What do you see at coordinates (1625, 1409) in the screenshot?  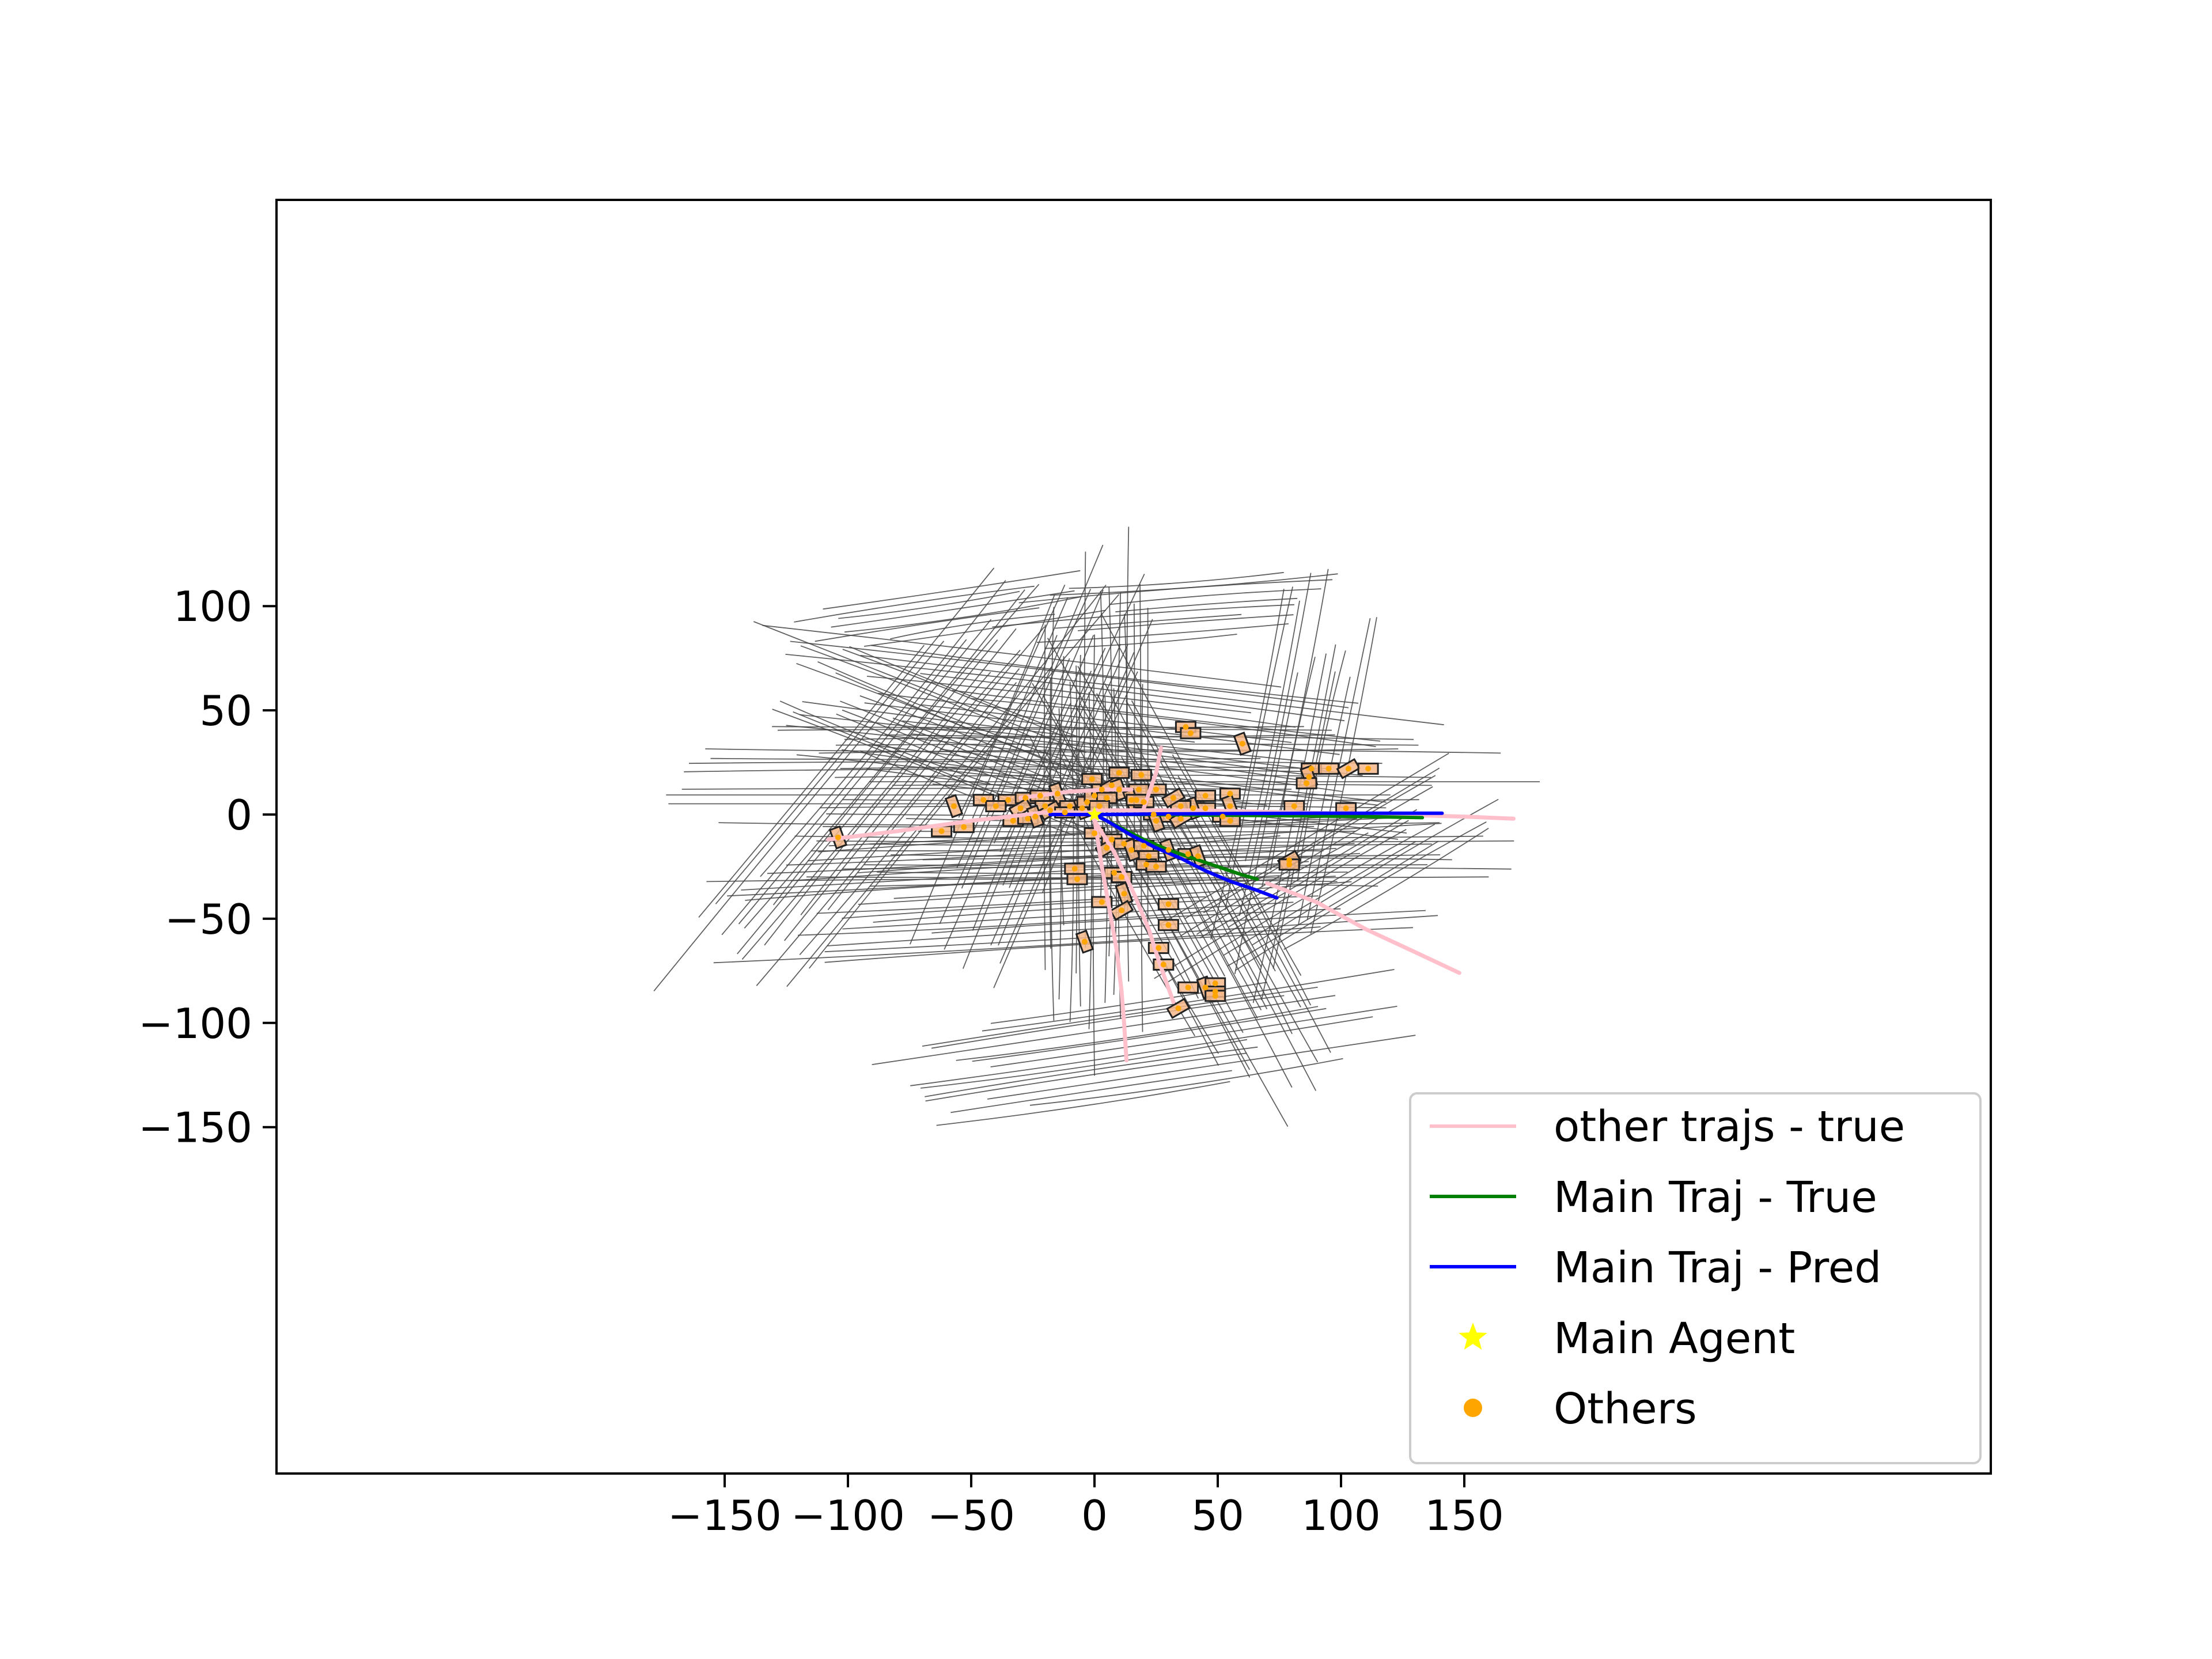 I see `legend-others-label: Others` at bounding box center [1625, 1409].